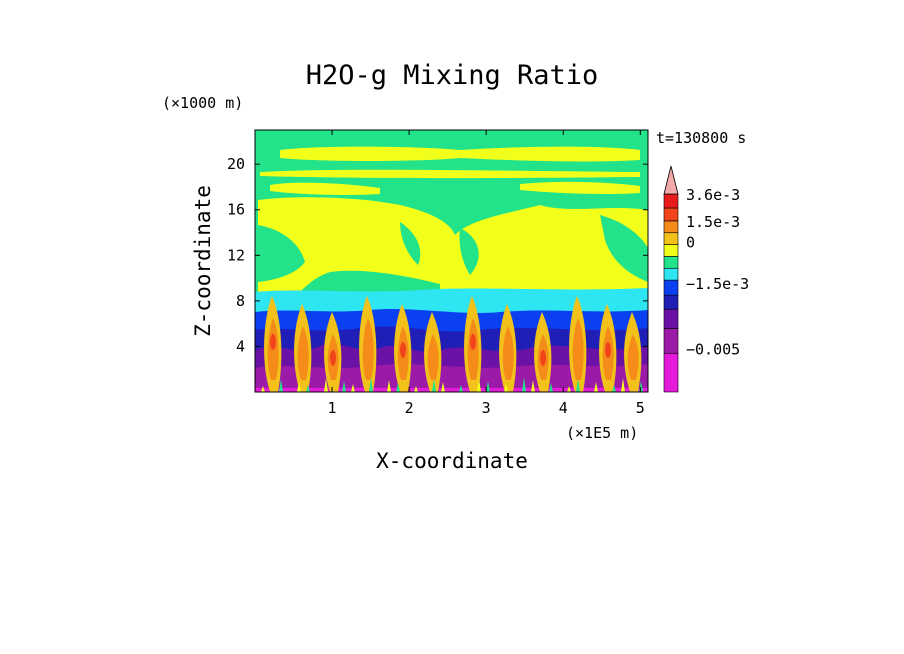 This screenshot has width=904, height=654. What do you see at coordinates (701, 138) in the screenshot?
I see `time-label: t=130800 s` at bounding box center [701, 138].